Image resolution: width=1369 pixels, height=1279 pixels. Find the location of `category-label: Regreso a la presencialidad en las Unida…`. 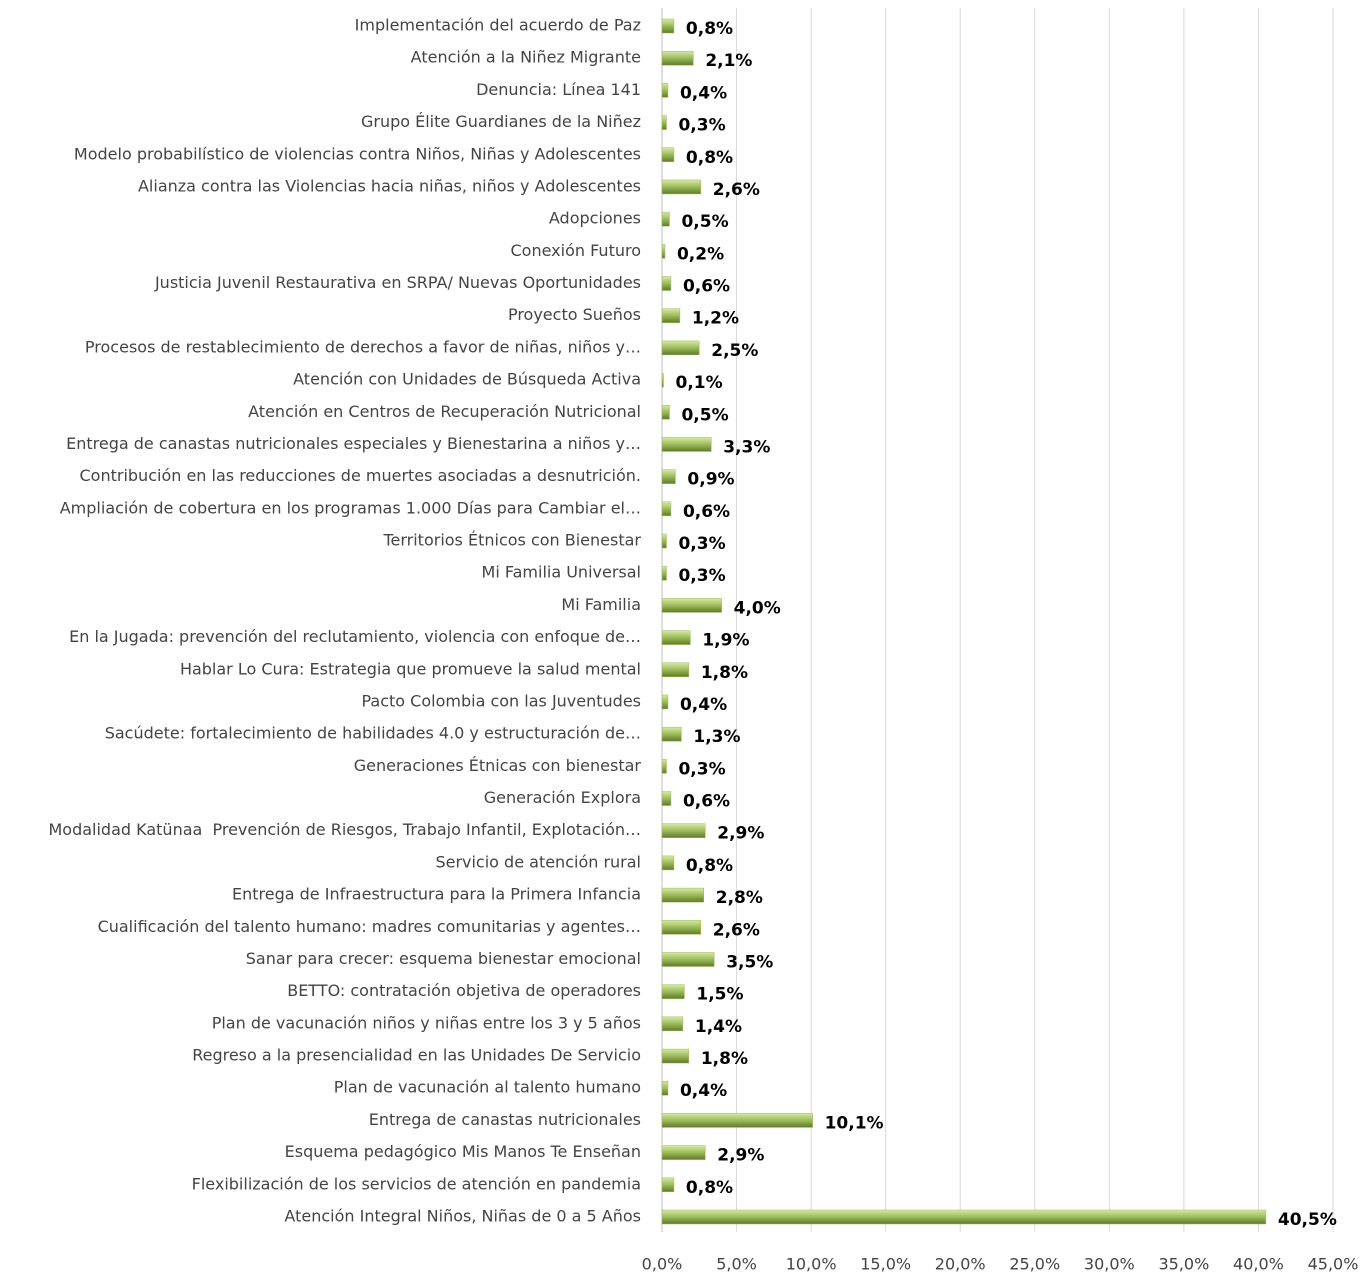

category-label: Regreso a la presencialidad en las Unida… is located at coordinates (416, 1055).